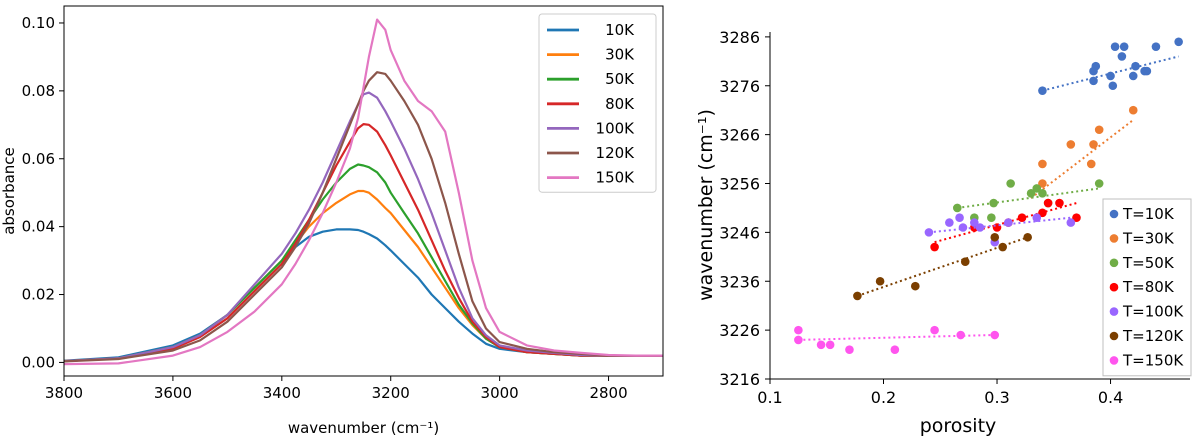 The image size is (1200, 439). I want to click on legend-label: T=100K, so click(1153, 312).